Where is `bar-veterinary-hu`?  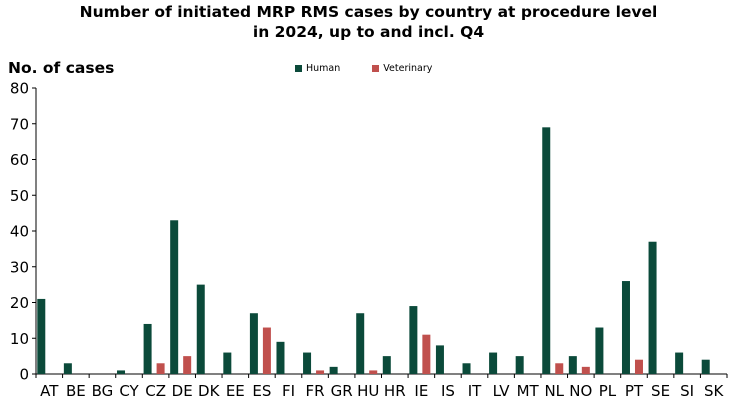
bar-veterinary-hu is located at coordinates (373, 372).